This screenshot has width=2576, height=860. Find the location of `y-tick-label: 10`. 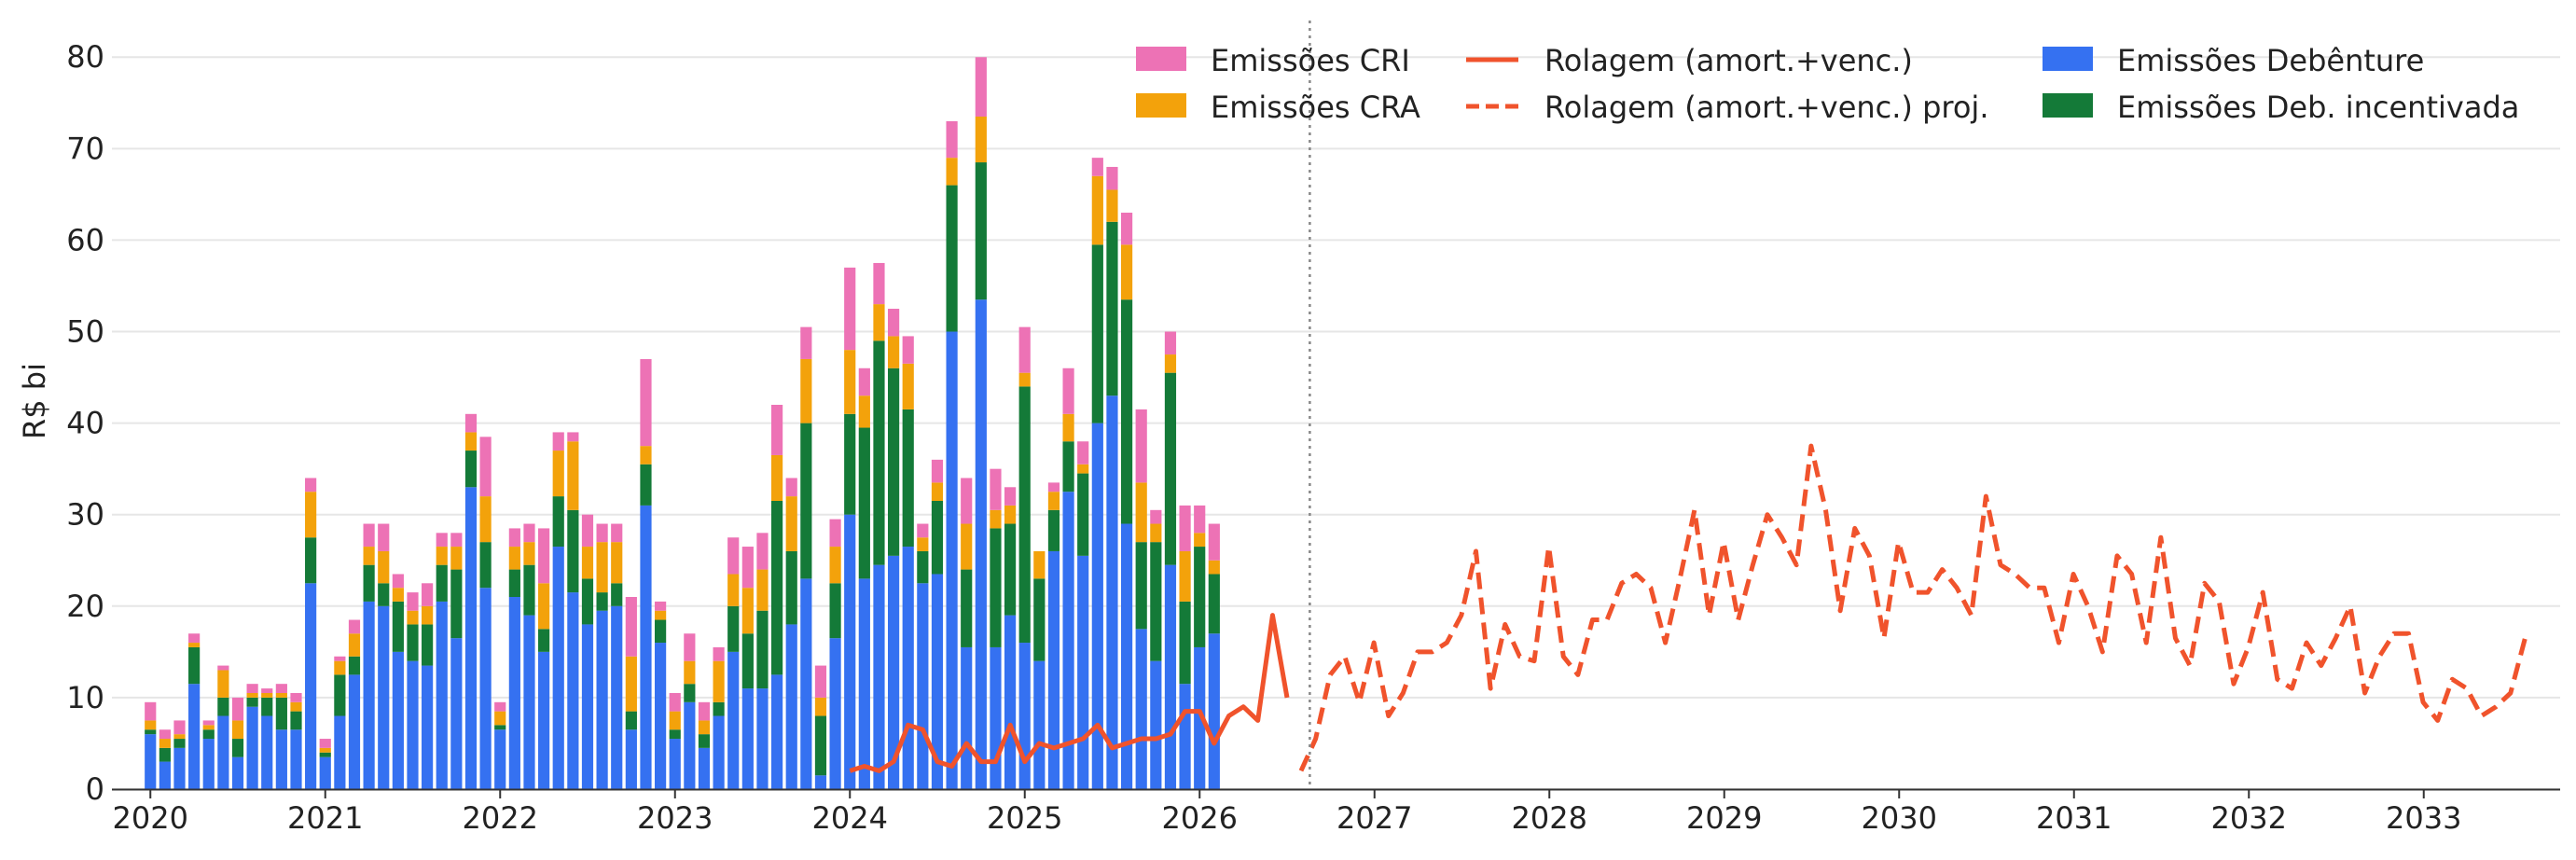

y-tick-label: 10 is located at coordinates (85, 697).